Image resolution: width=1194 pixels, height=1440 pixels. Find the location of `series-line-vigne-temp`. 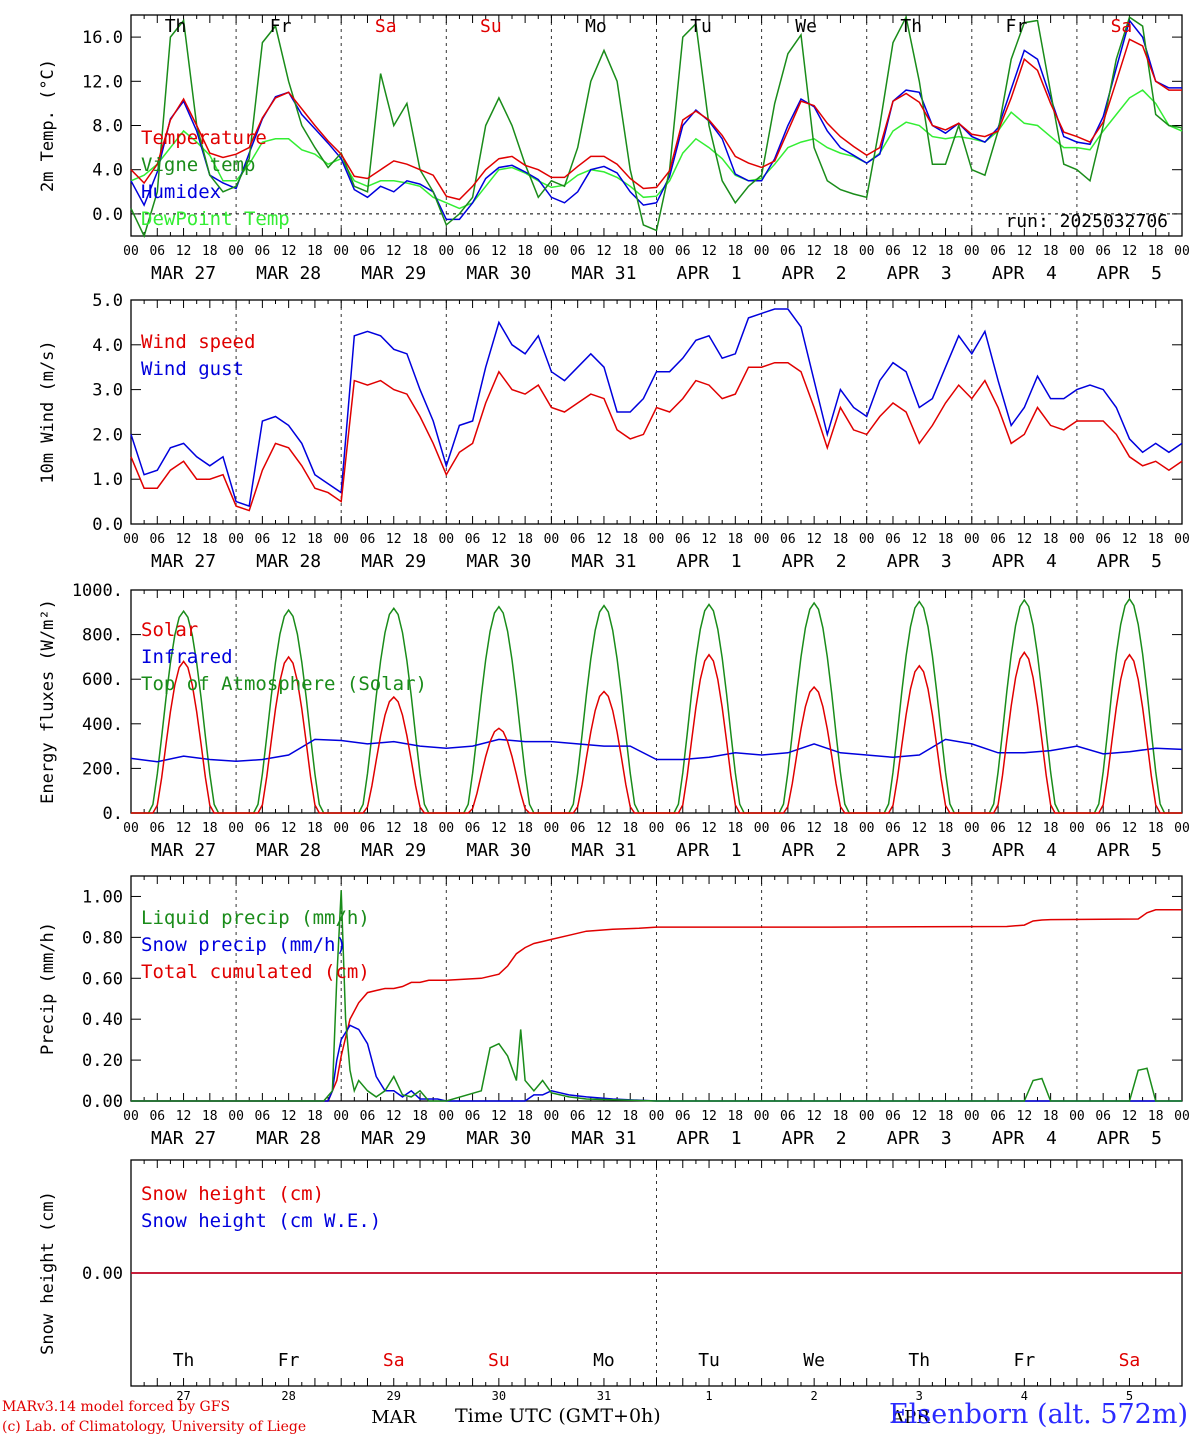

series-line-vigne-temp is located at coordinates (656, 126).